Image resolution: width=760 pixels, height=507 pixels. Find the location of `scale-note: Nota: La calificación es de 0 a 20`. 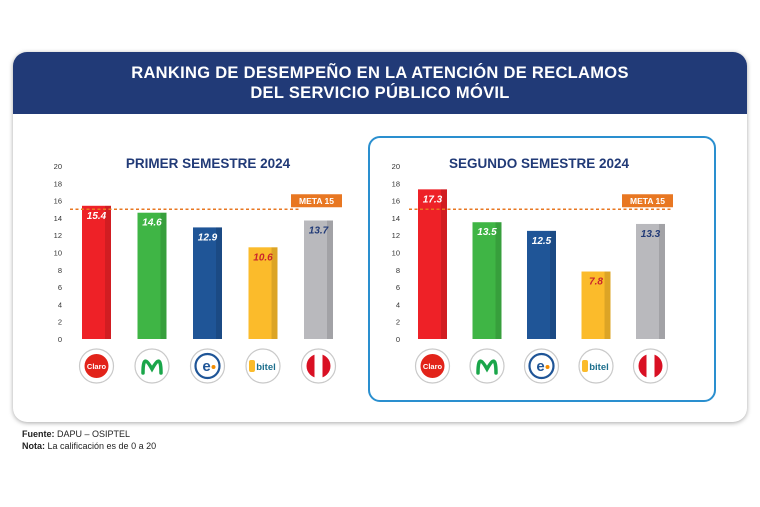

scale-note: Nota: La calificación es de 0 a 20 is located at coordinates (89, 446).